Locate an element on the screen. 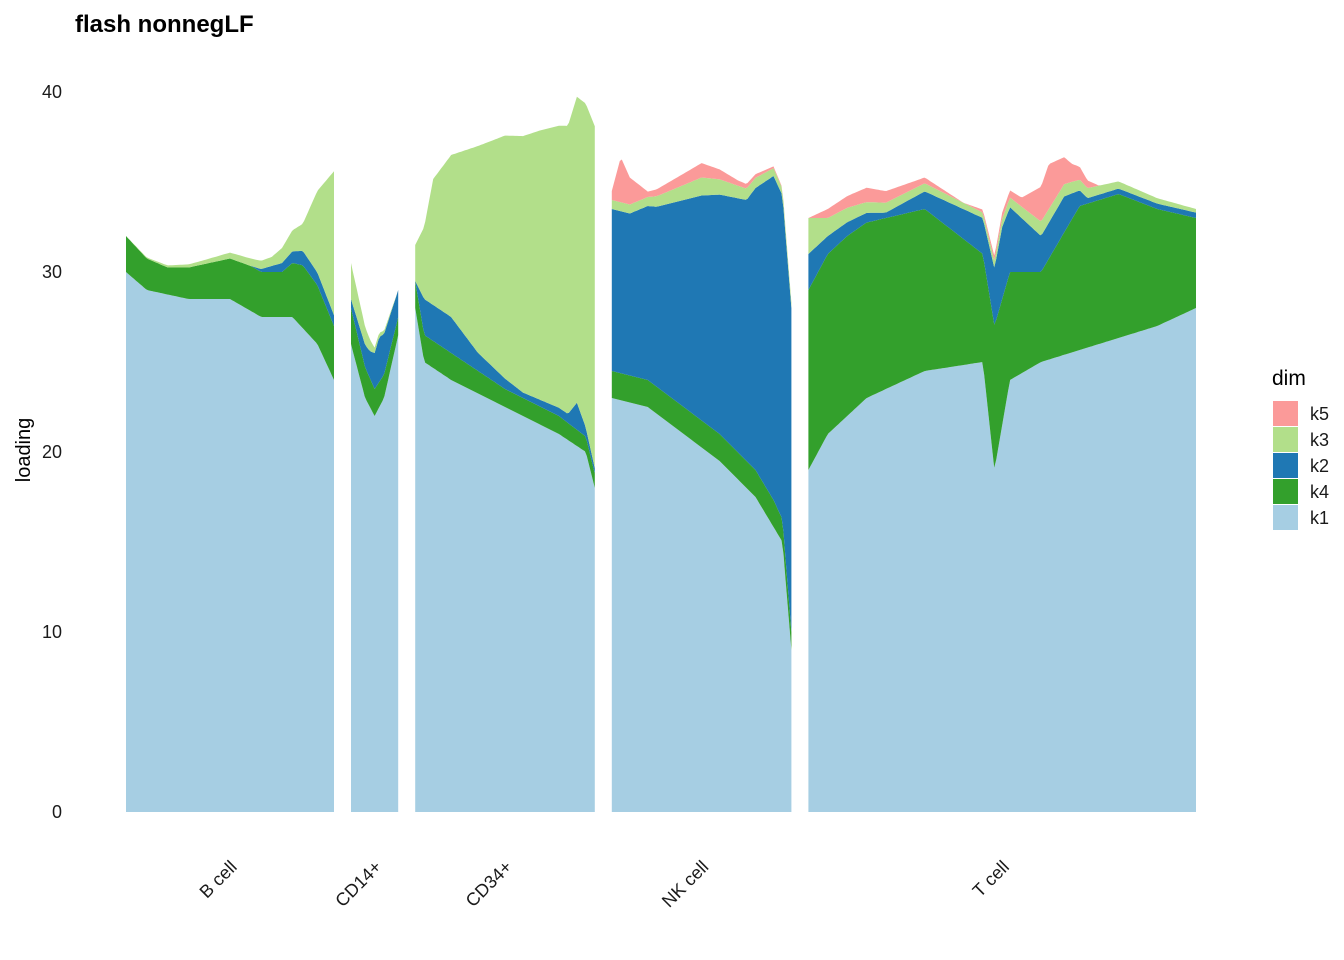 This screenshot has width=1344, height=960. legend-swatch-k1 is located at coordinates (1285, 517).